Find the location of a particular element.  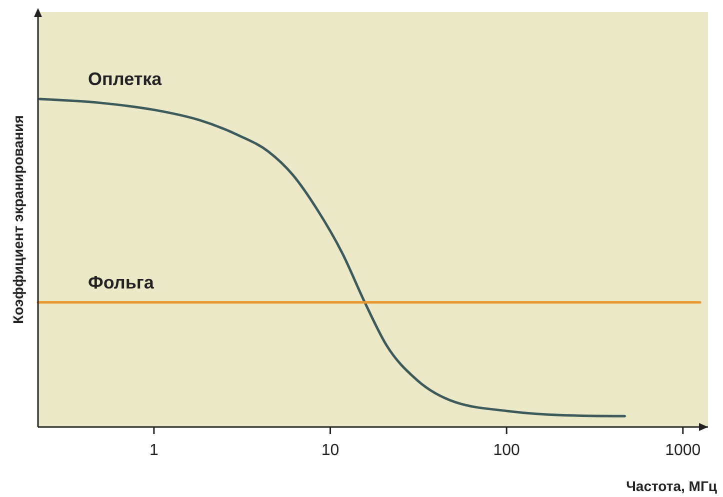

x-tick-label: 100 is located at coordinates (506, 450).